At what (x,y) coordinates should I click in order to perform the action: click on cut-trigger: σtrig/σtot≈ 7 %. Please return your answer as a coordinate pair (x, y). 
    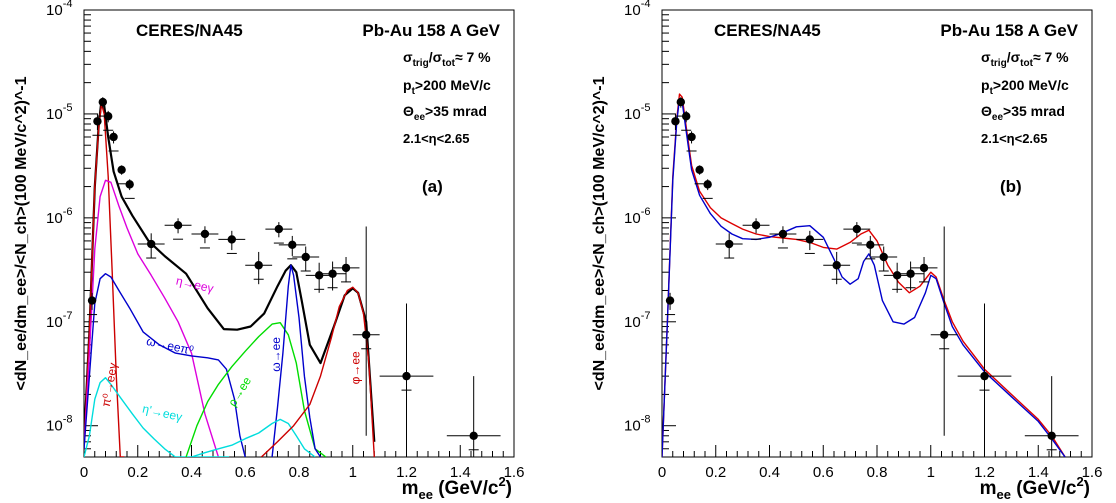
    Looking at the image, I should click on (1025, 59).